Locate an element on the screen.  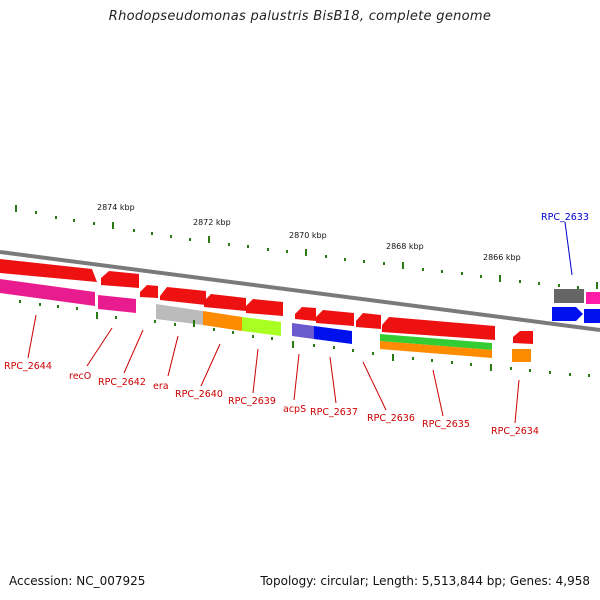
genome-backbone is located at coordinates (300, 291).